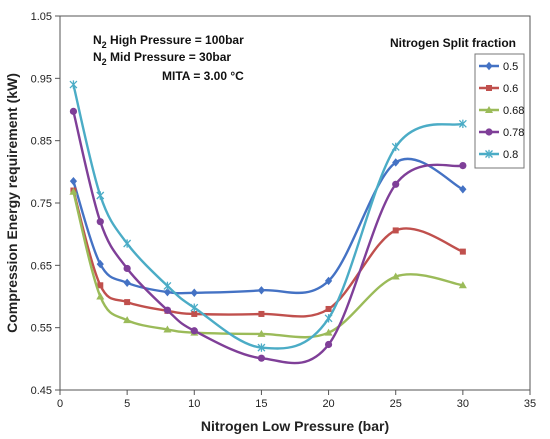 The image size is (550, 439). I want to click on y-tick-label: 0.75, so click(41, 204).